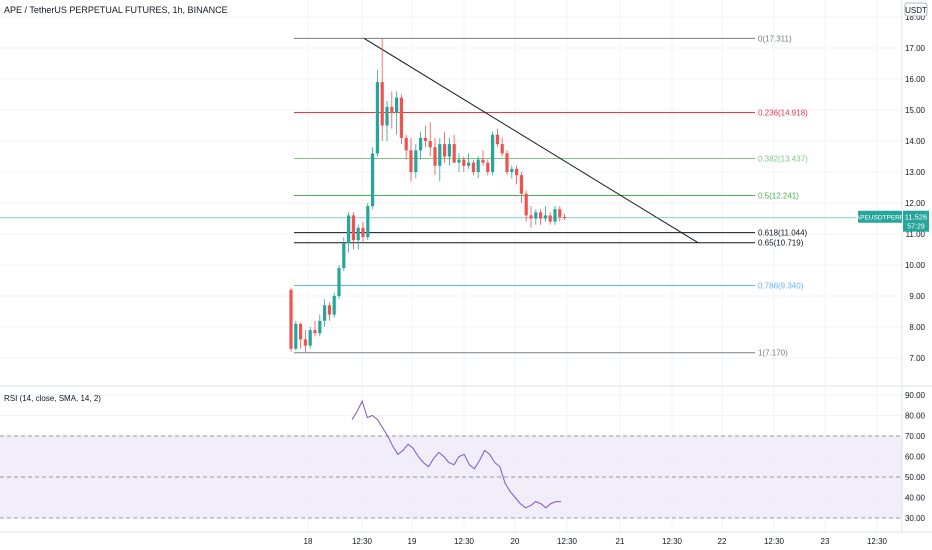  What do you see at coordinates (916, 227) in the screenshot?
I see `bar-countdown-label: 57:29` at bounding box center [916, 227].